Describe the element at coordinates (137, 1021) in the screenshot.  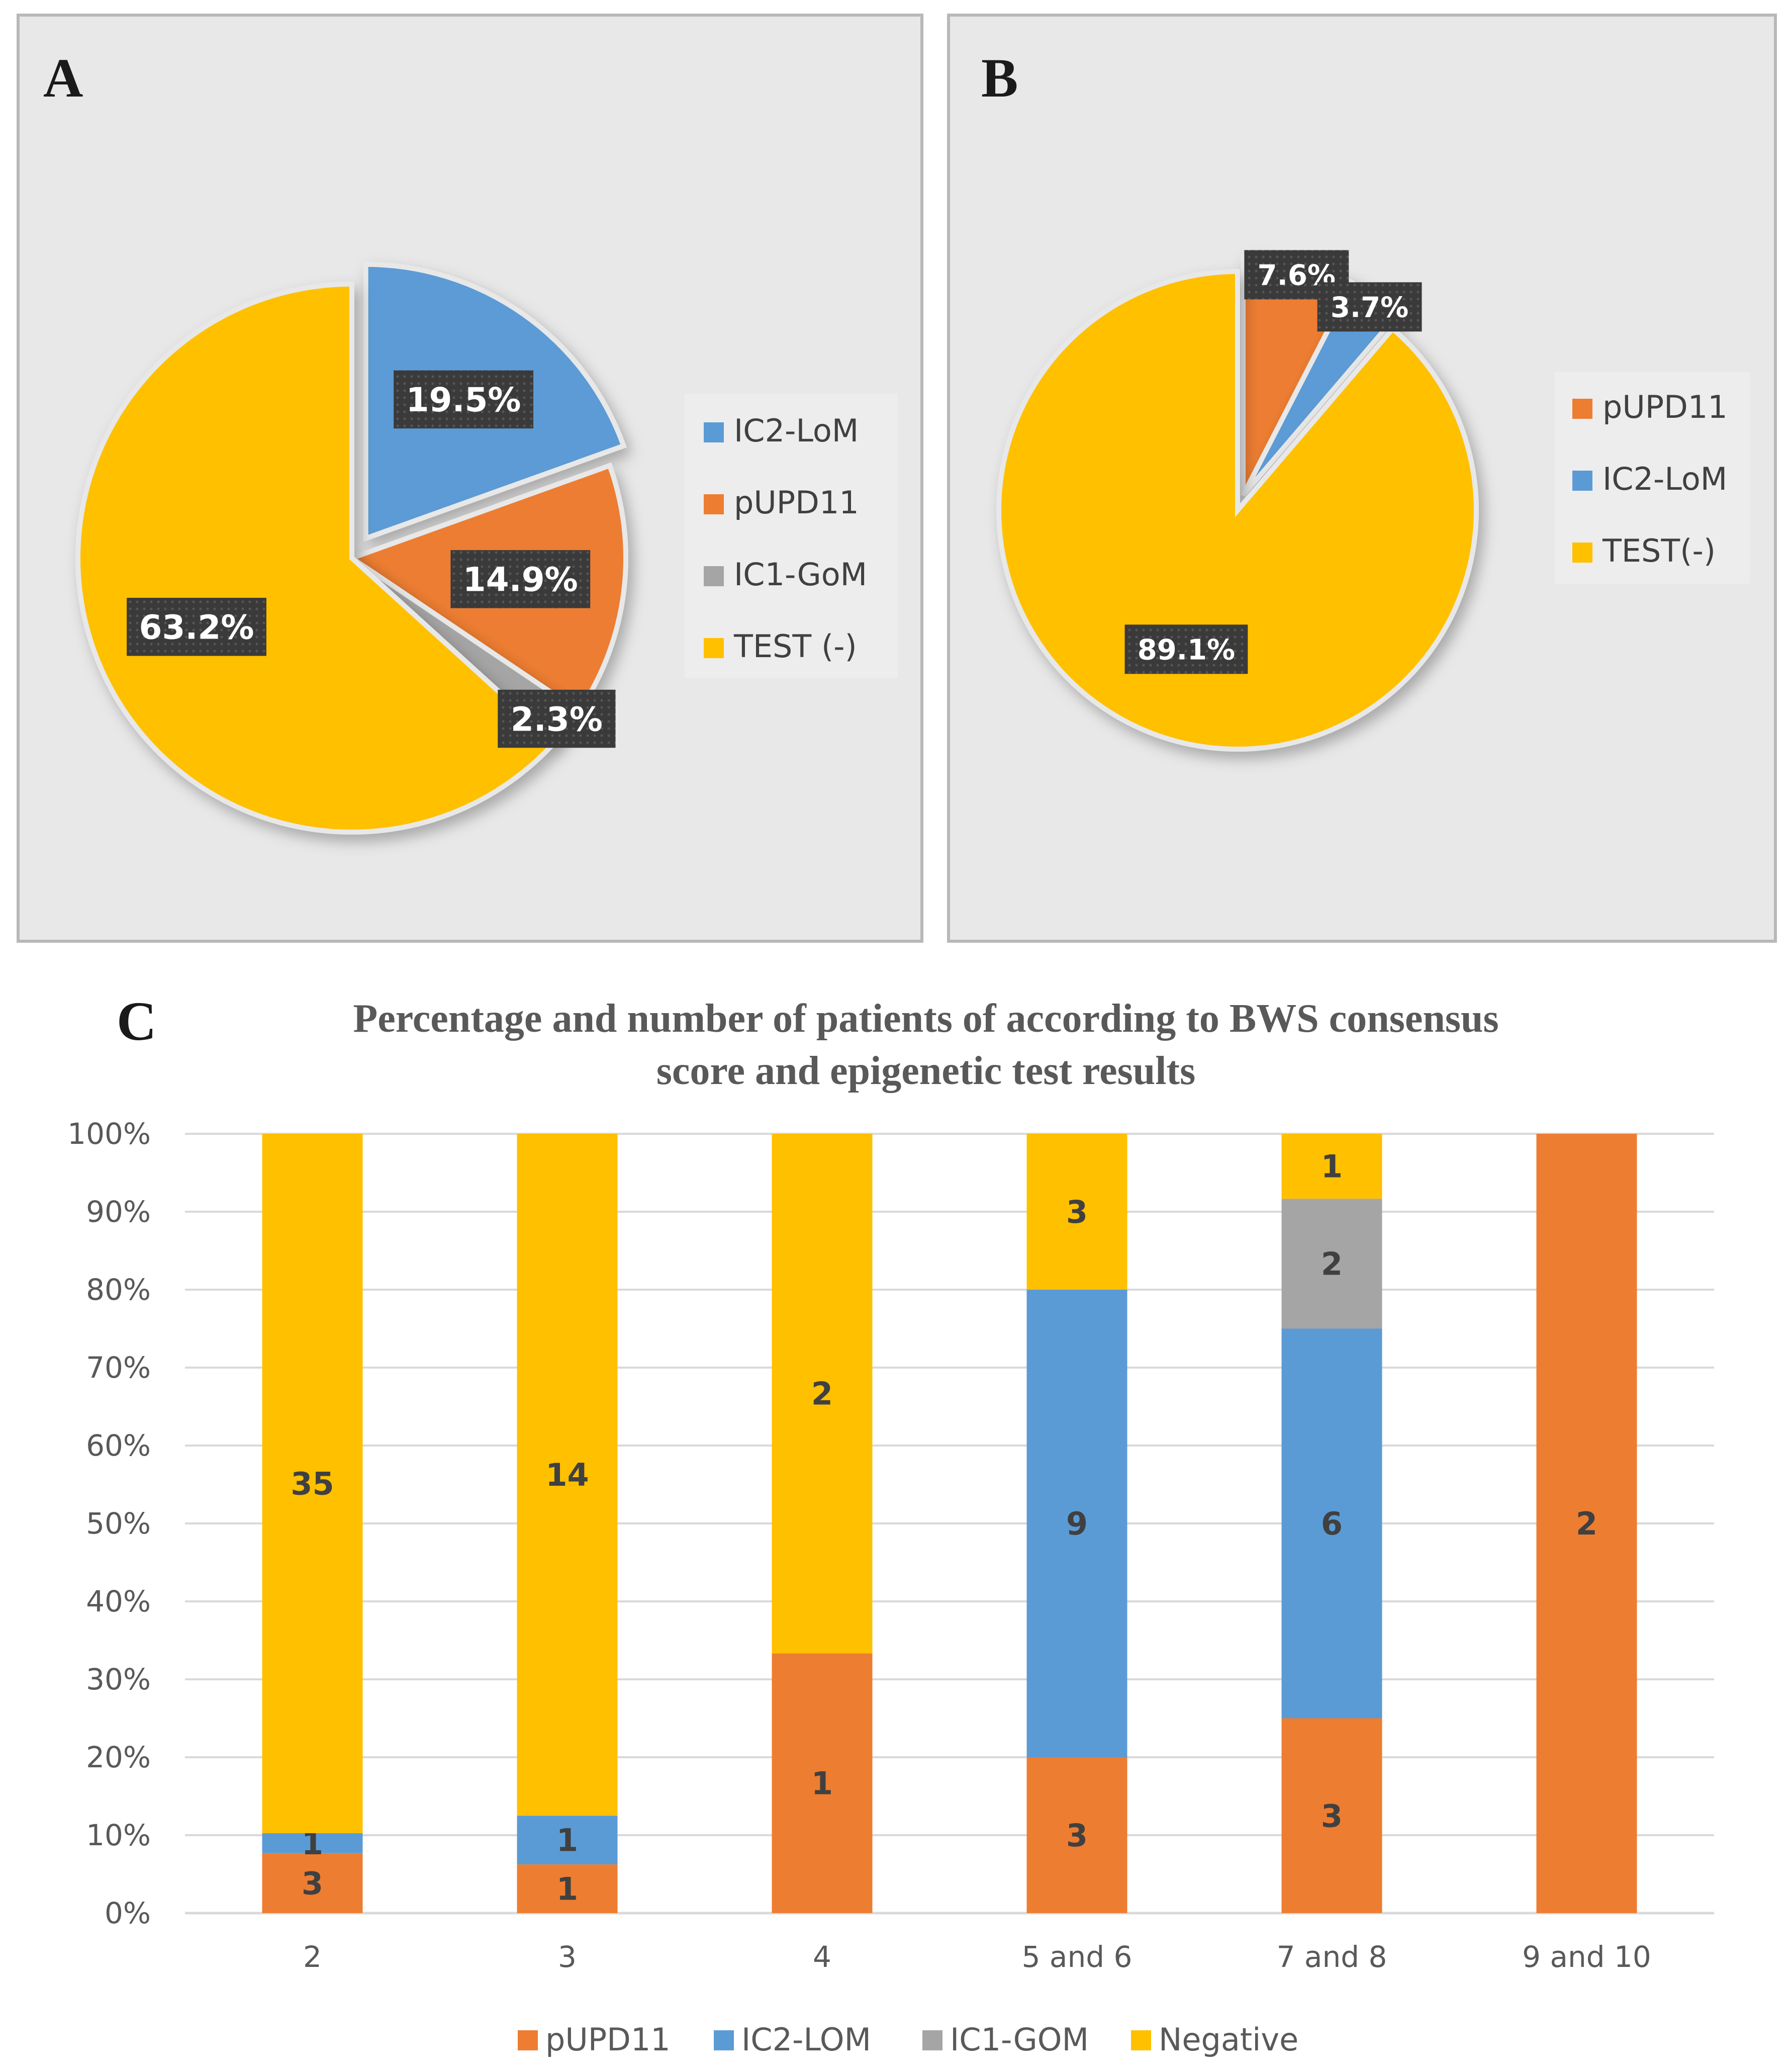
I see `panel-c-letter: C` at that location.